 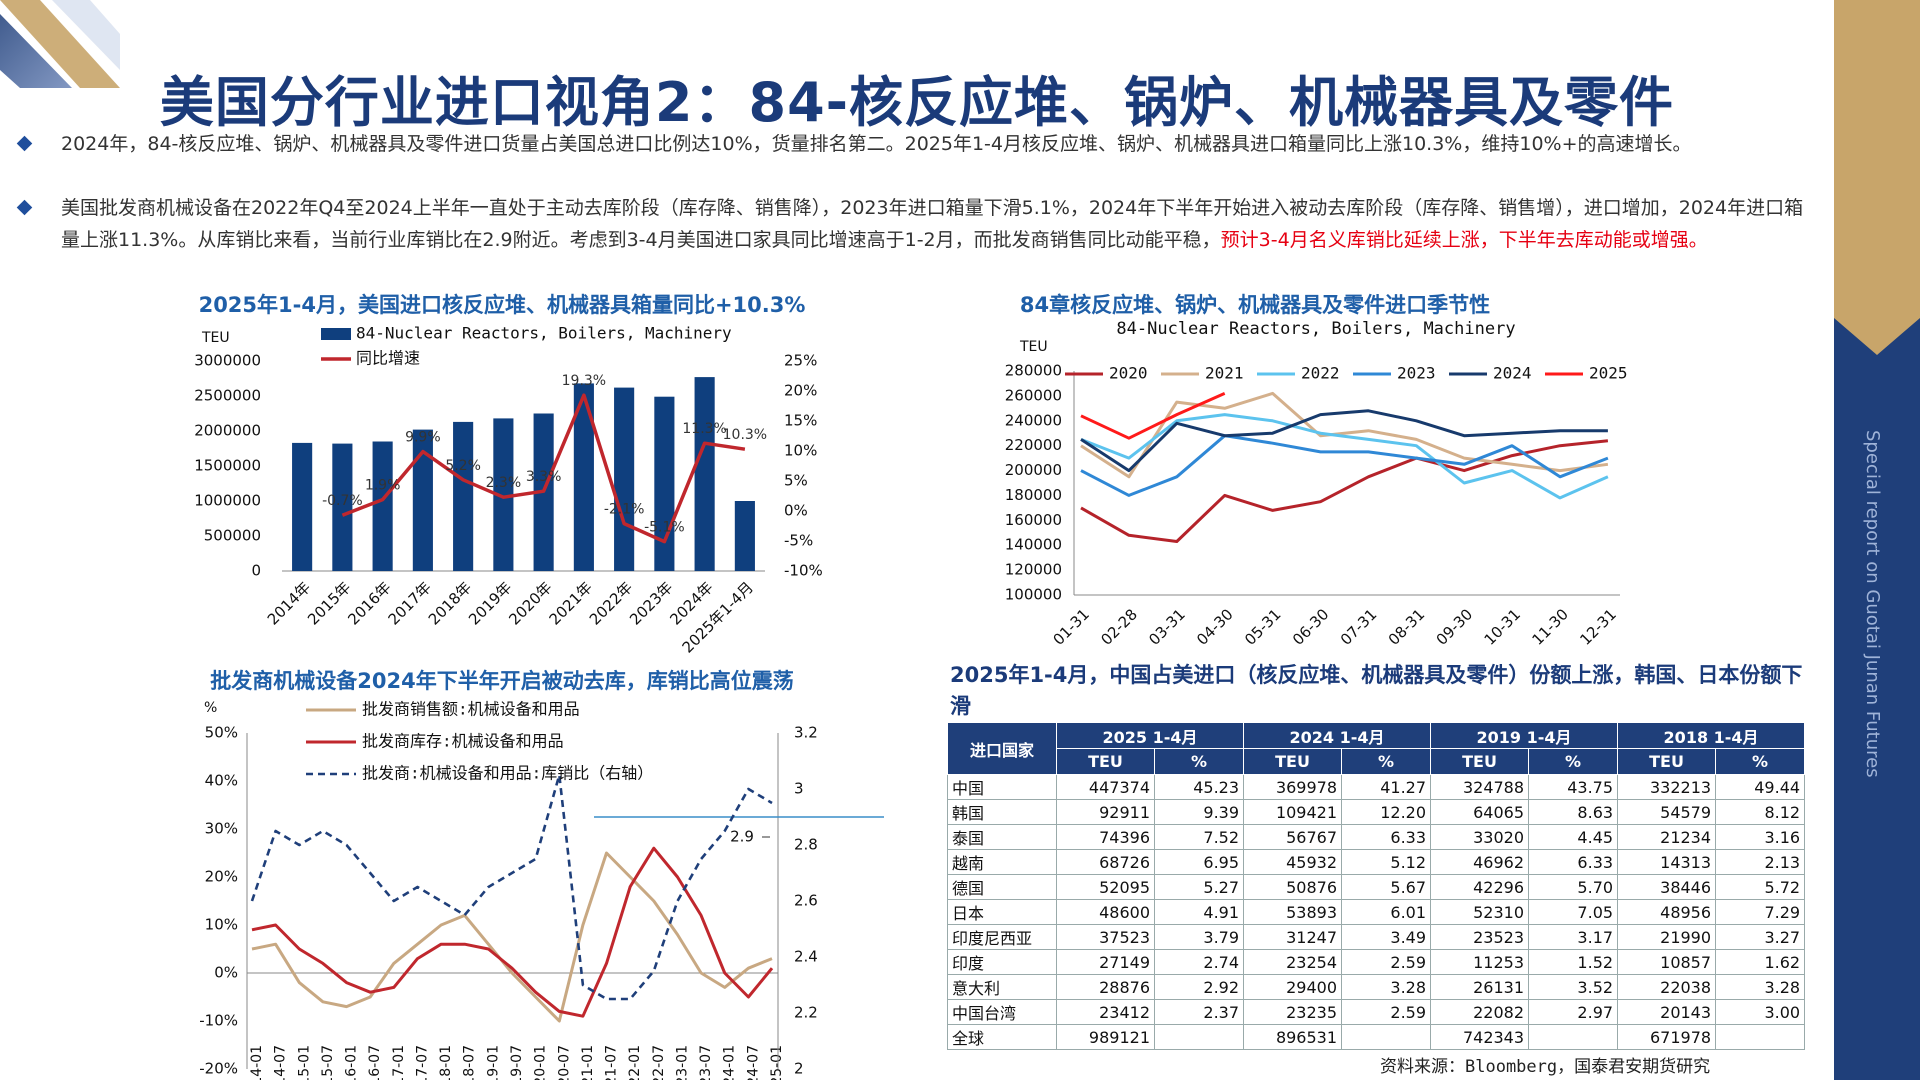 What do you see at coordinates (1033, 595) in the screenshot?
I see `y-tick-label: 100000` at bounding box center [1033, 595].